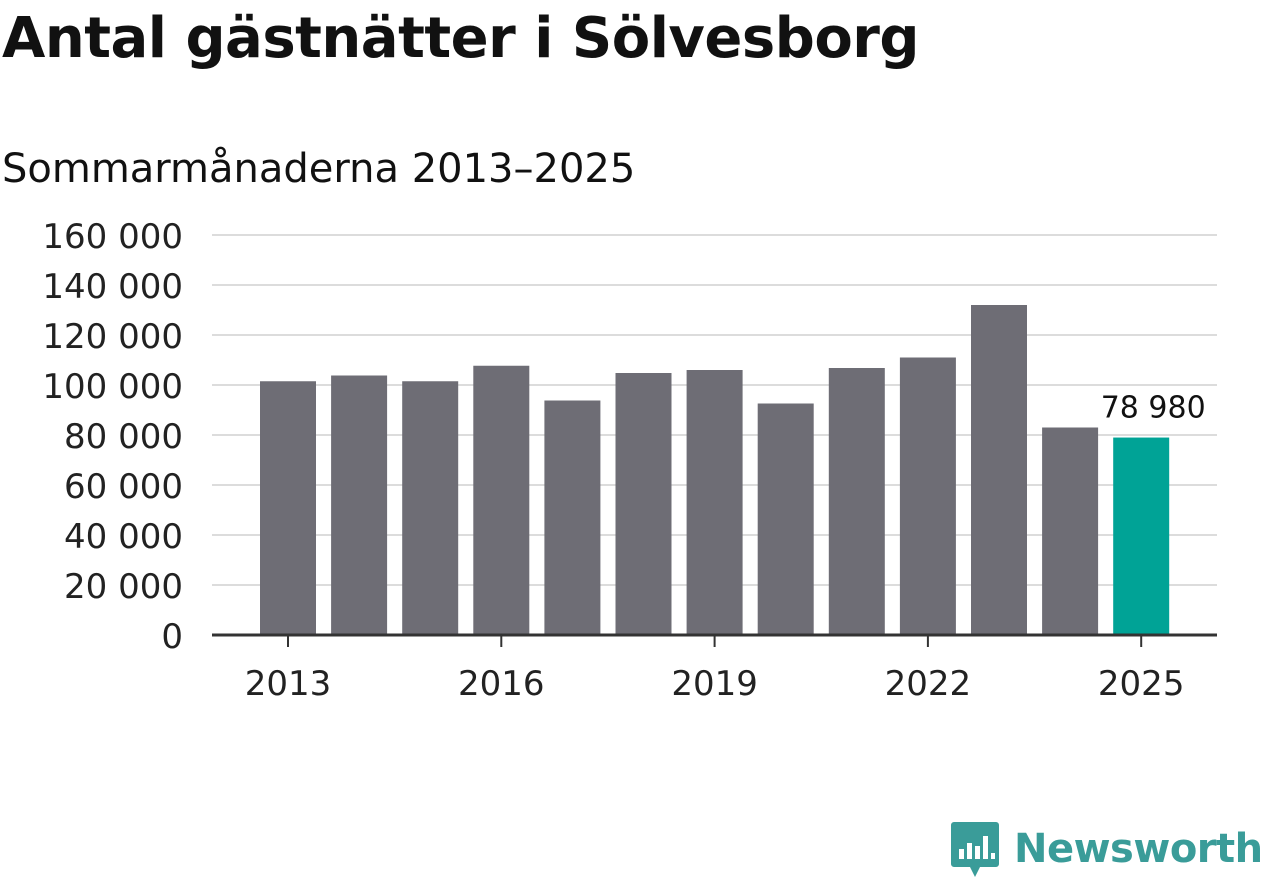 This screenshot has height=880, width=1262. Describe the element at coordinates (927, 496) in the screenshot. I see `bar-2022` at that location.